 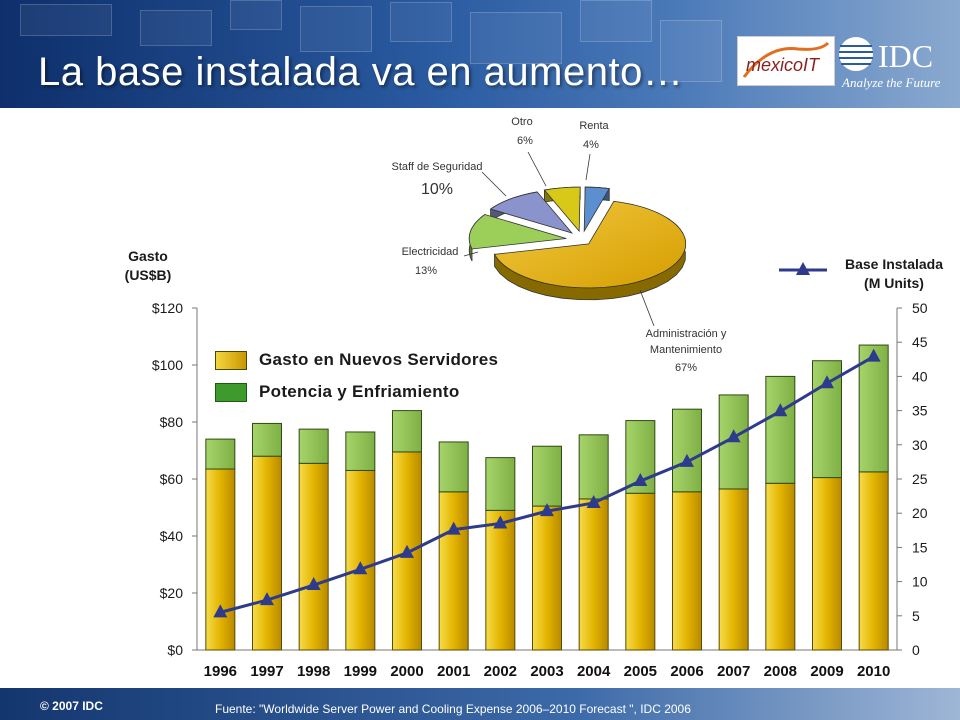 What do you see at coordinates (873, 671) in the screenshot?
I see `x-tick-label: 2010` at bounding box center [873, 671].